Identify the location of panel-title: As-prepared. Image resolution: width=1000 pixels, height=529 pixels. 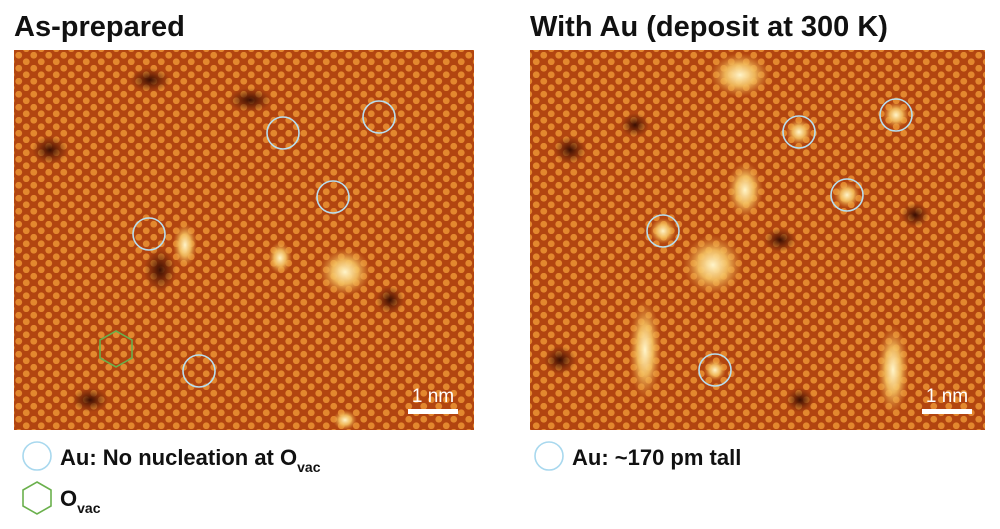
(99, 27).